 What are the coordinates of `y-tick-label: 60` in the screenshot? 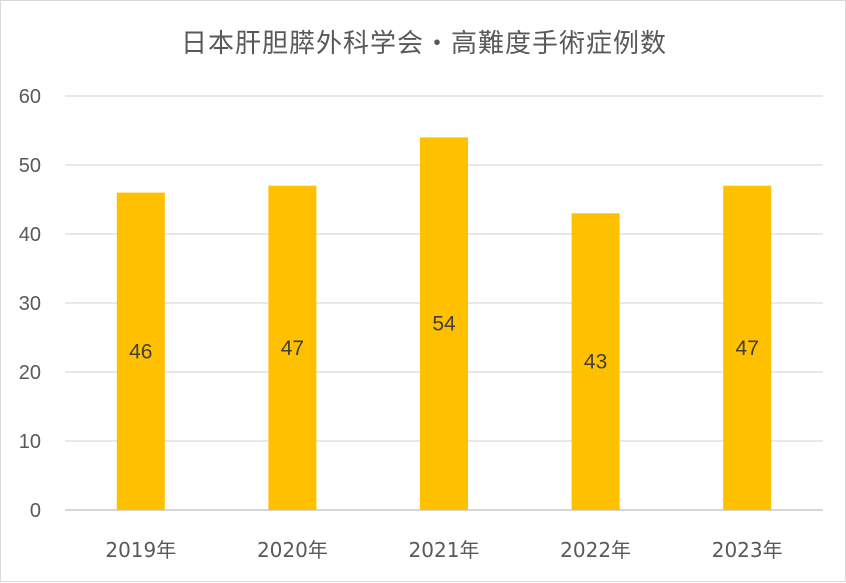 It's located at (30, 97).